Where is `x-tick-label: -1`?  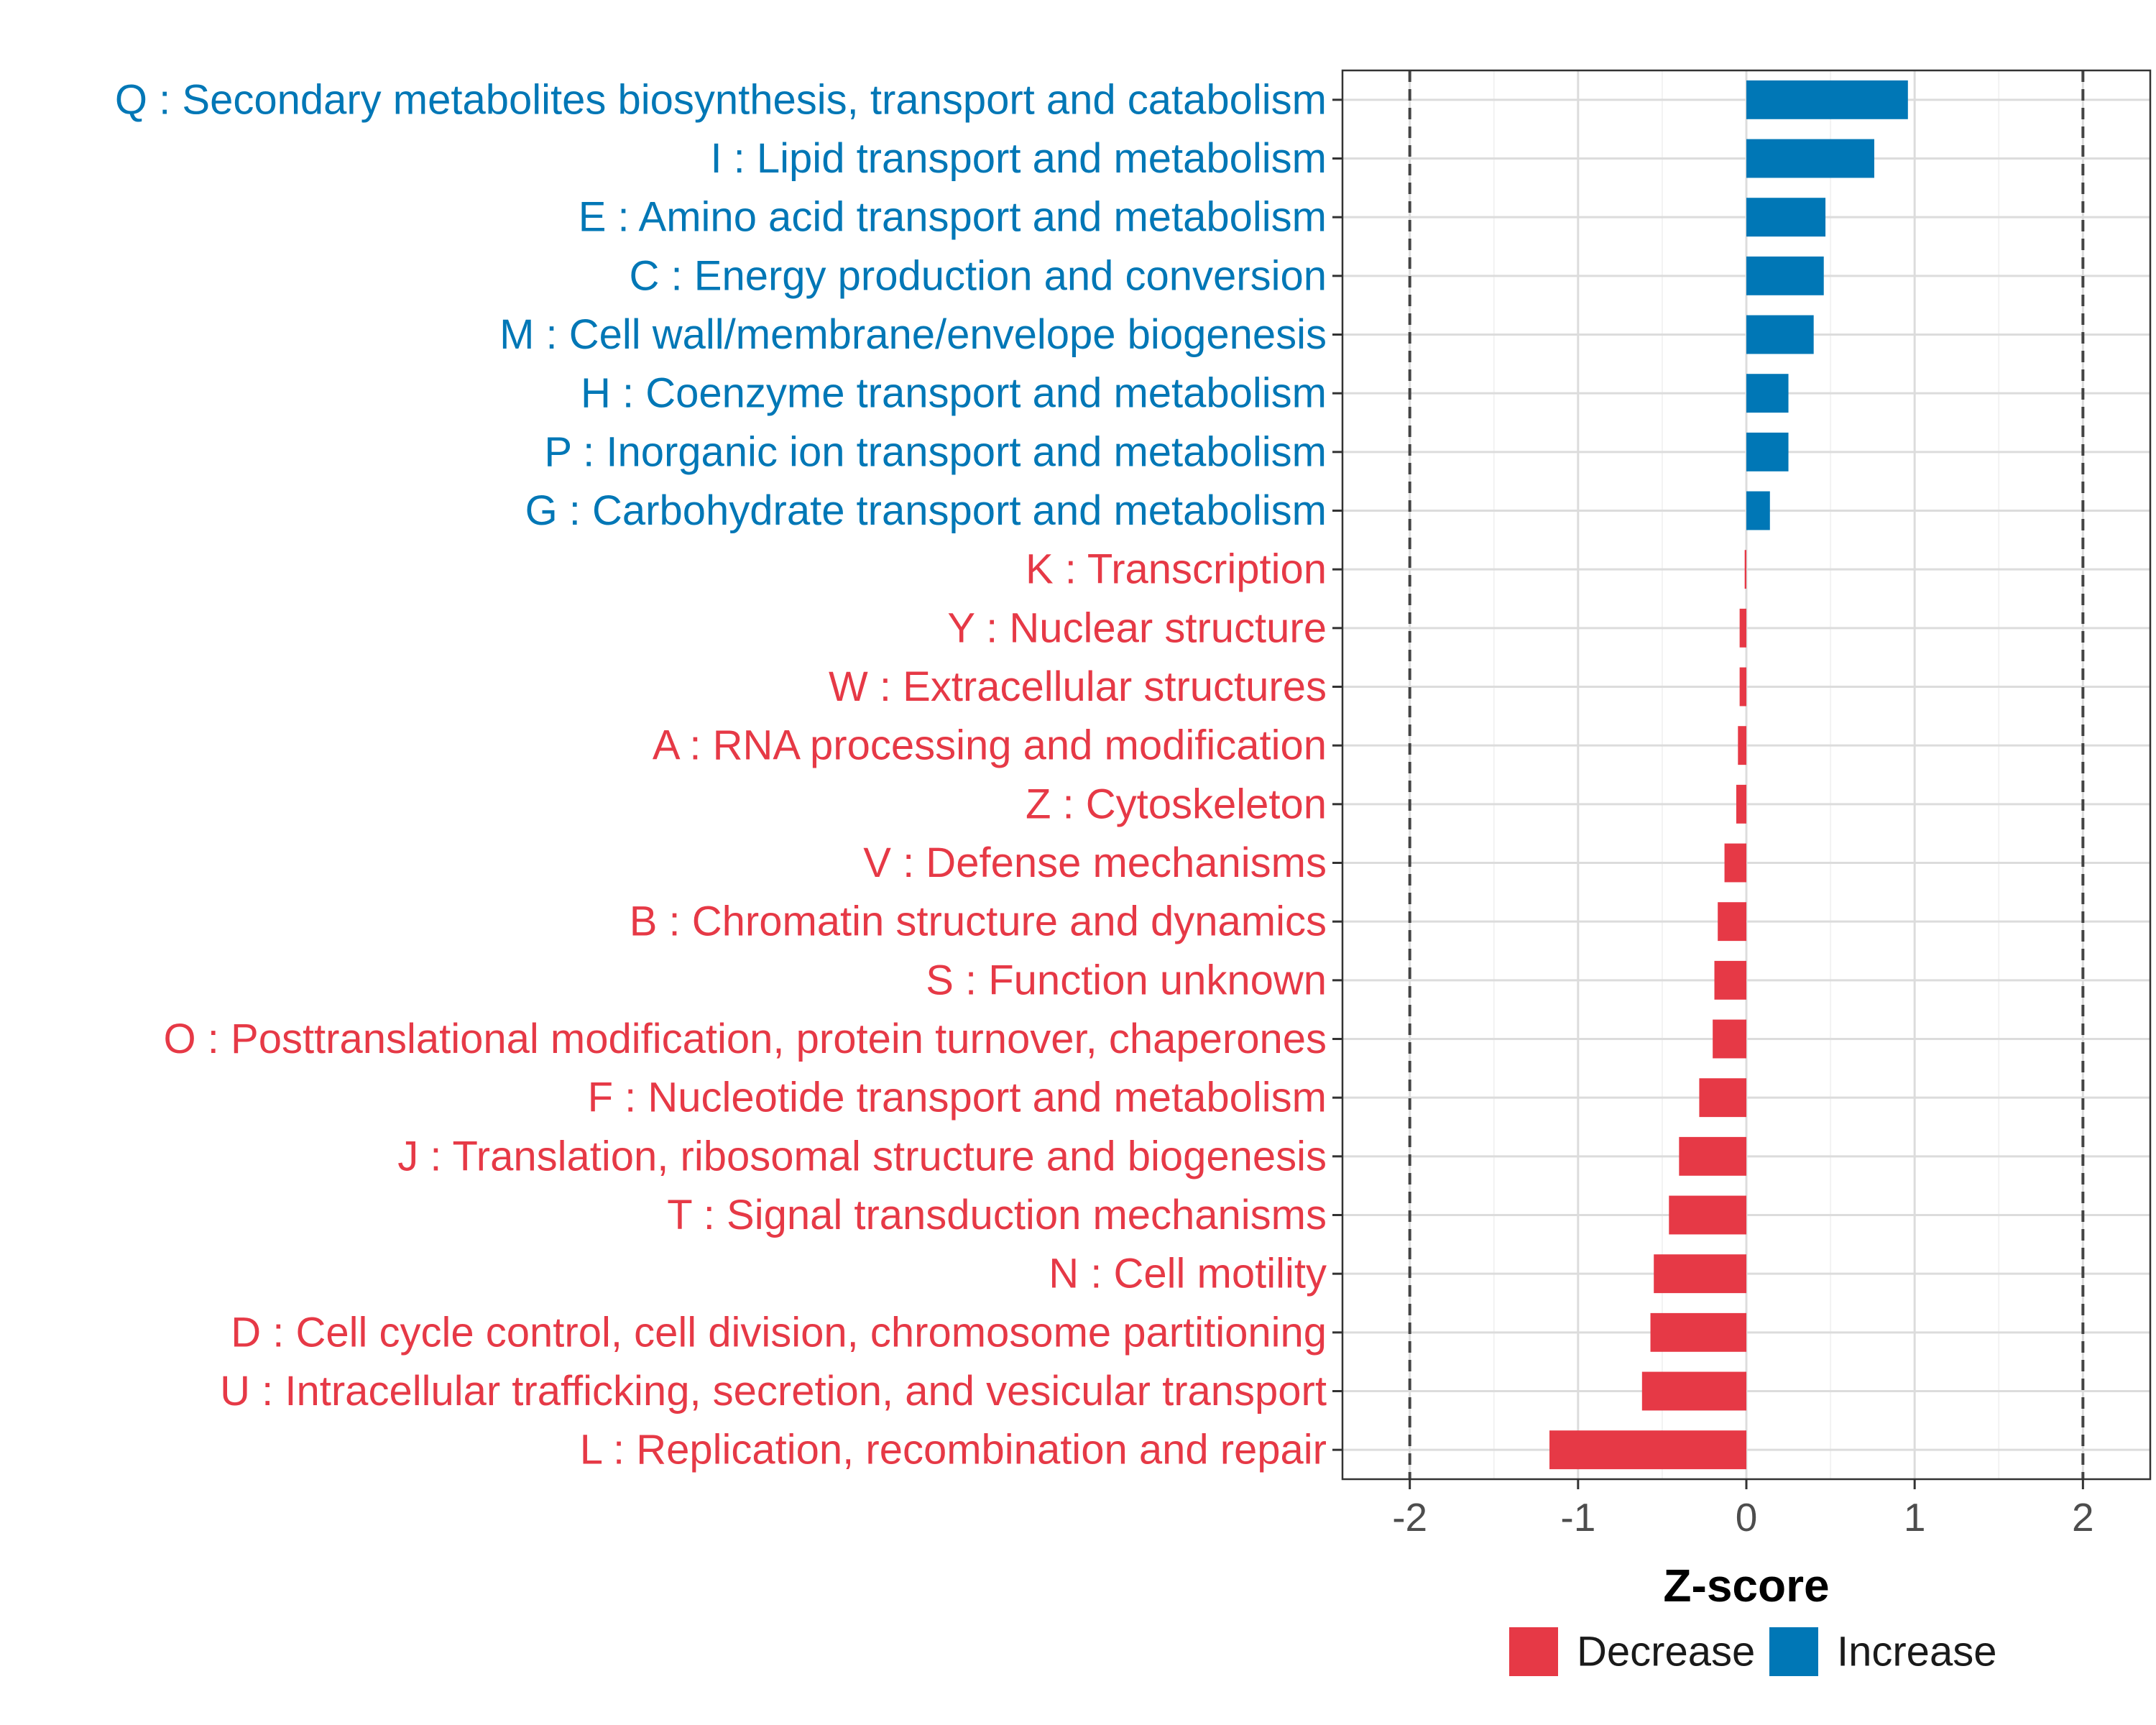
x-tick-label: -1 is located at coordinates (1578, 1517).